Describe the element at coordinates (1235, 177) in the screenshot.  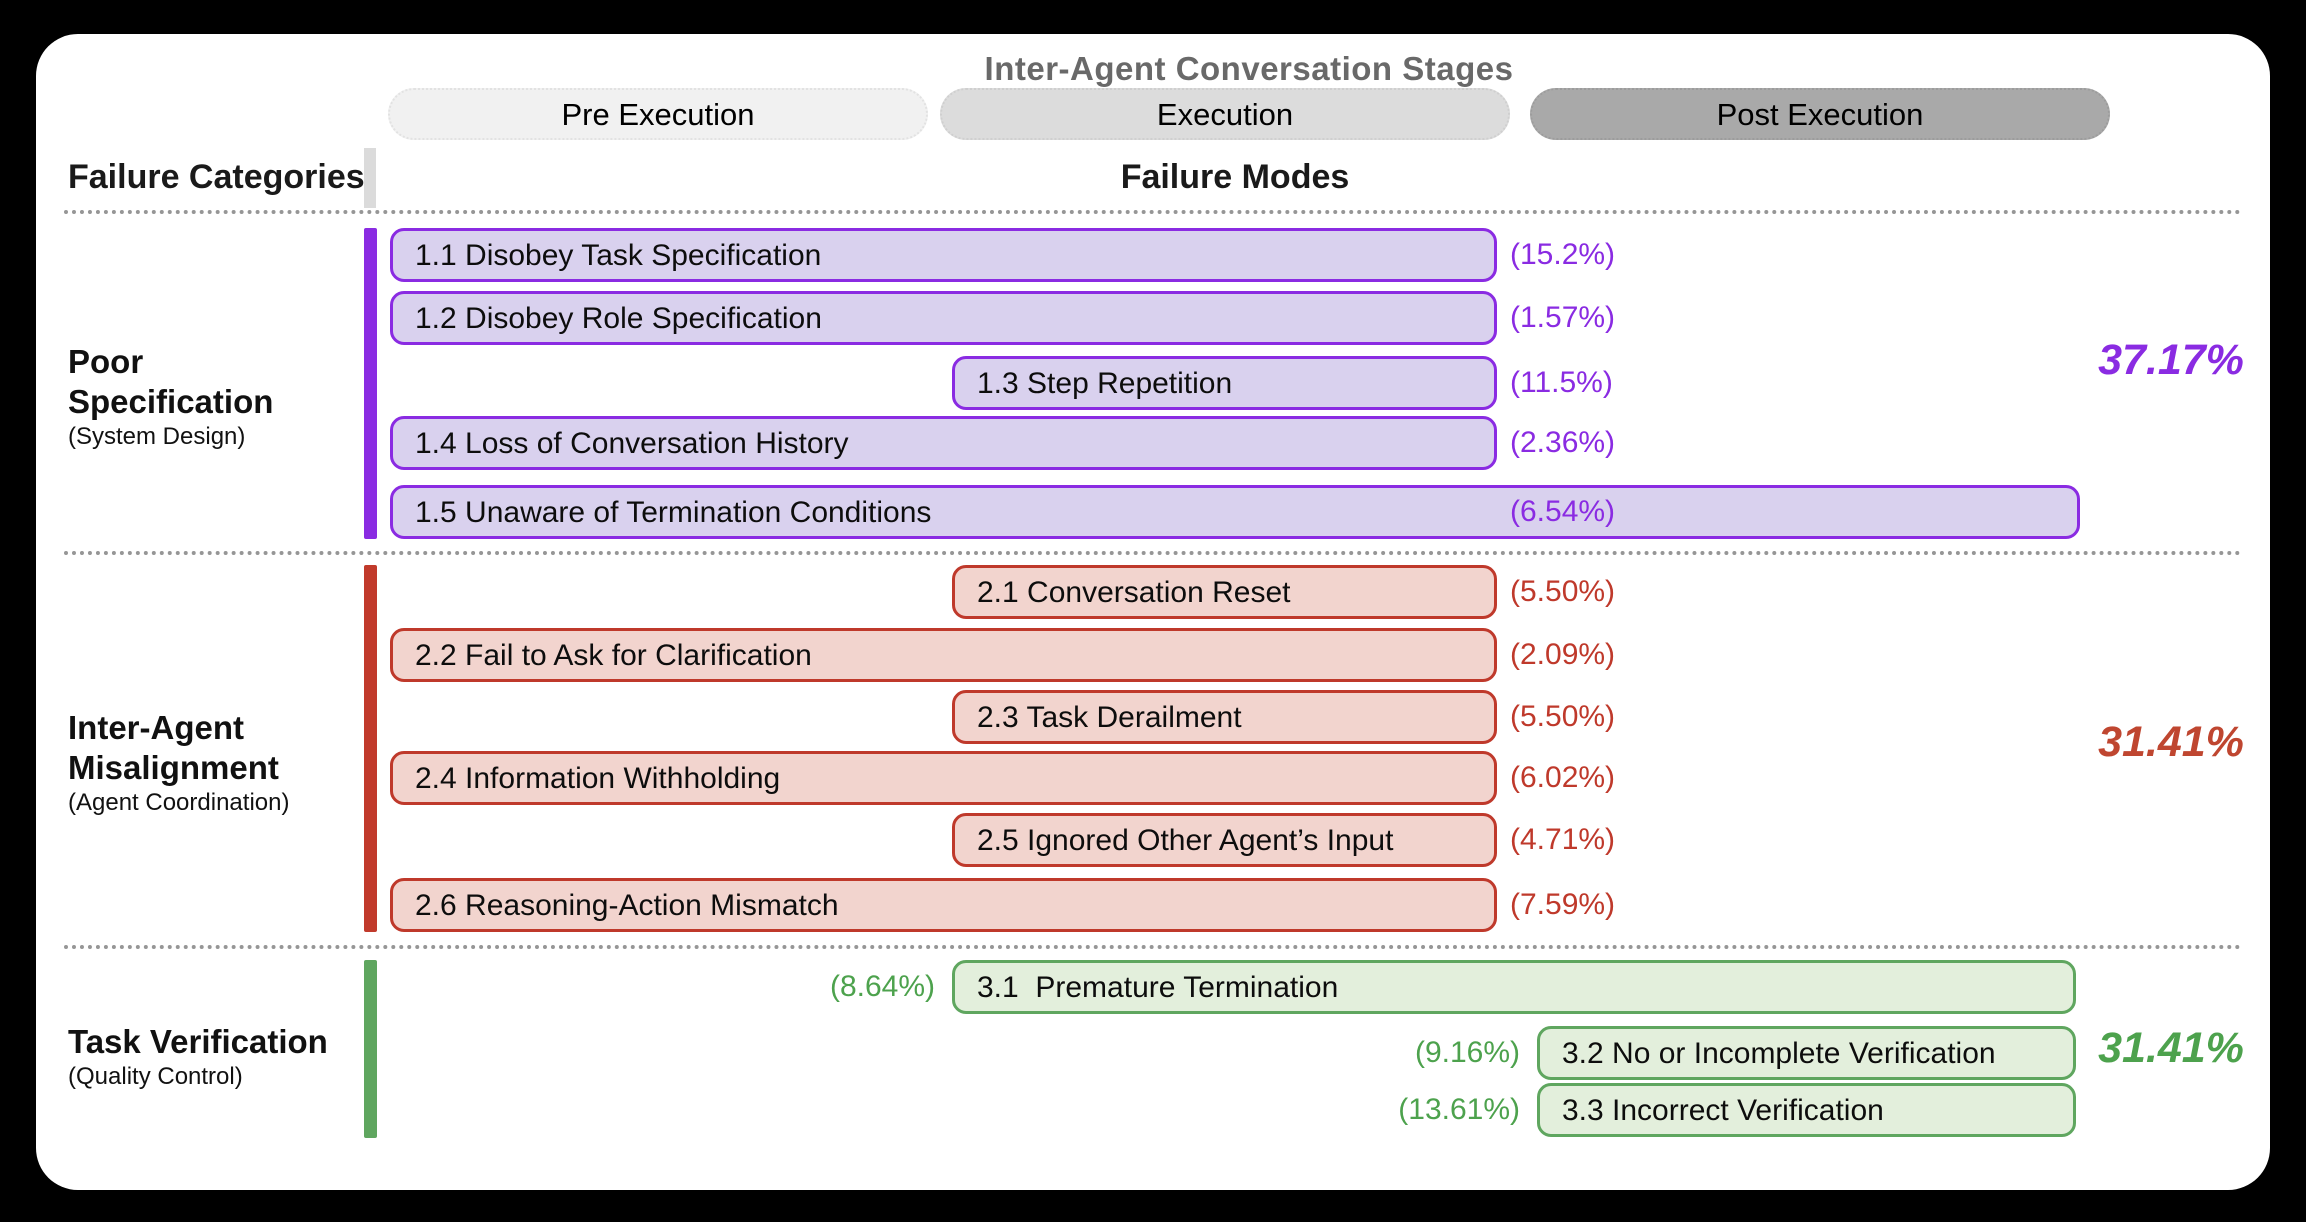
I see `failure-modes-header: Failure Modes` at that location.